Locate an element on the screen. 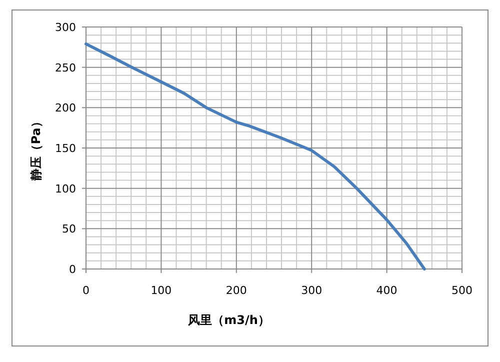 Image resolution: width=500 pixels, height=362 pixels. x-tick-label: 300 is located at coordinates (311, 290).